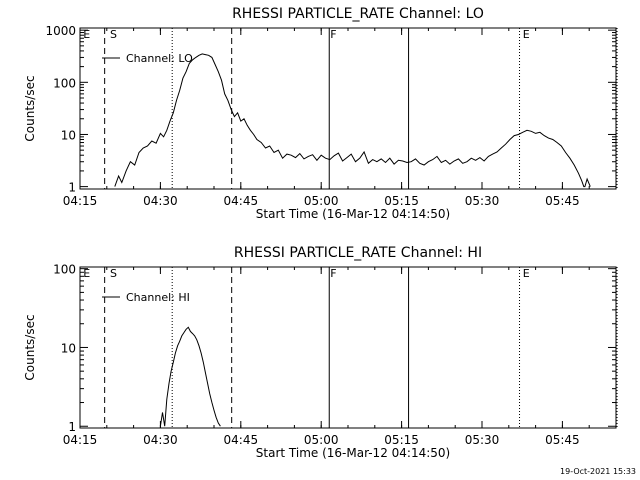  Describe the element at coordinates (358, 14) in the screenshot. I see `chart-title: RHESSI PARTICLE_RATE Channel: LO` at that location.